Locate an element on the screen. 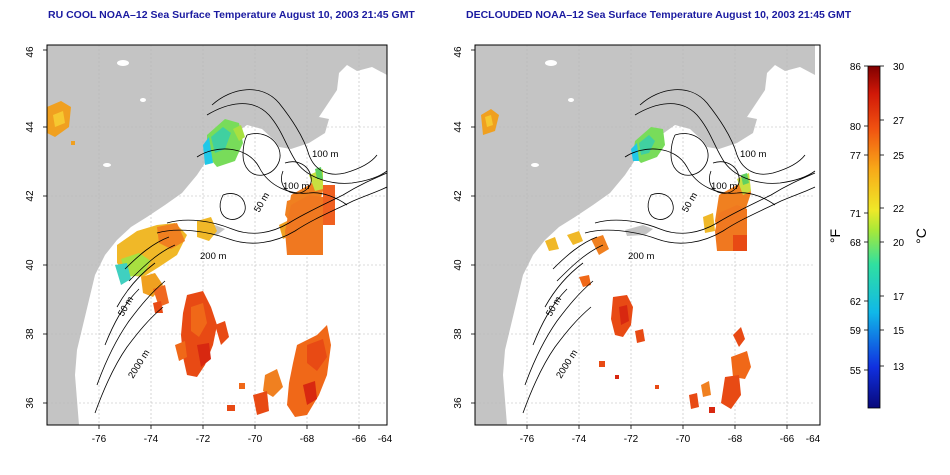  f-tick: 68 is located at coordinates (856, 243).